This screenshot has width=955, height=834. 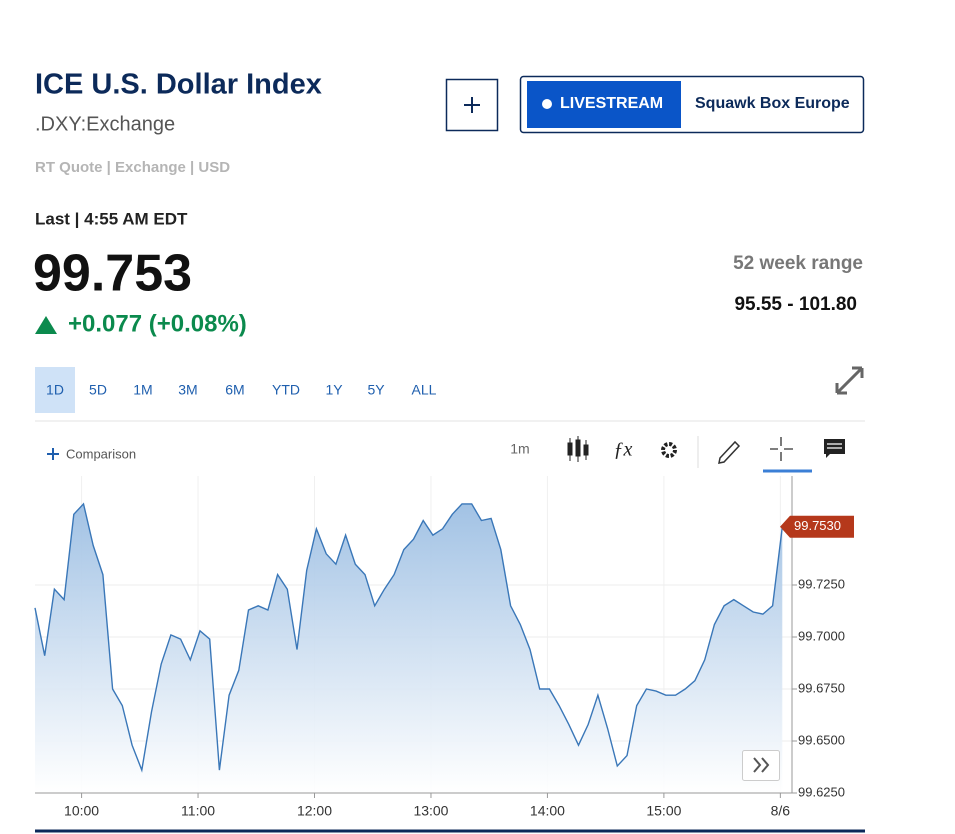 I want to click on live-label: LIVESTREAM, so click(x=611, y=103).